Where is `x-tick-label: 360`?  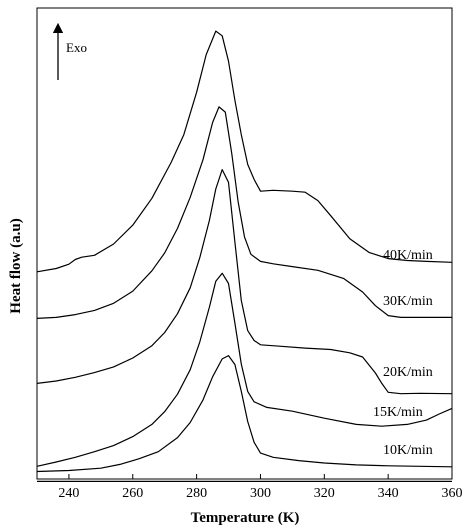 x-tick-label: 360 is located at coordinates (452, 493).